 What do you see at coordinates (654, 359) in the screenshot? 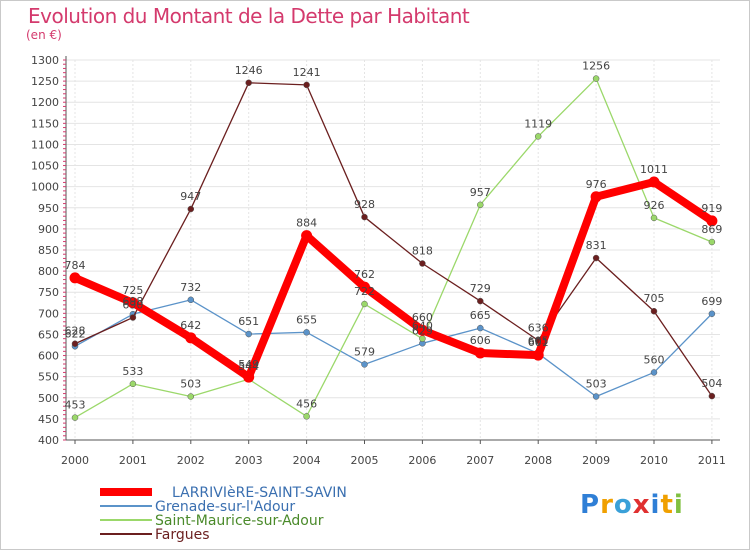
I see `data-label: 560` at bounding box center [654, 359].